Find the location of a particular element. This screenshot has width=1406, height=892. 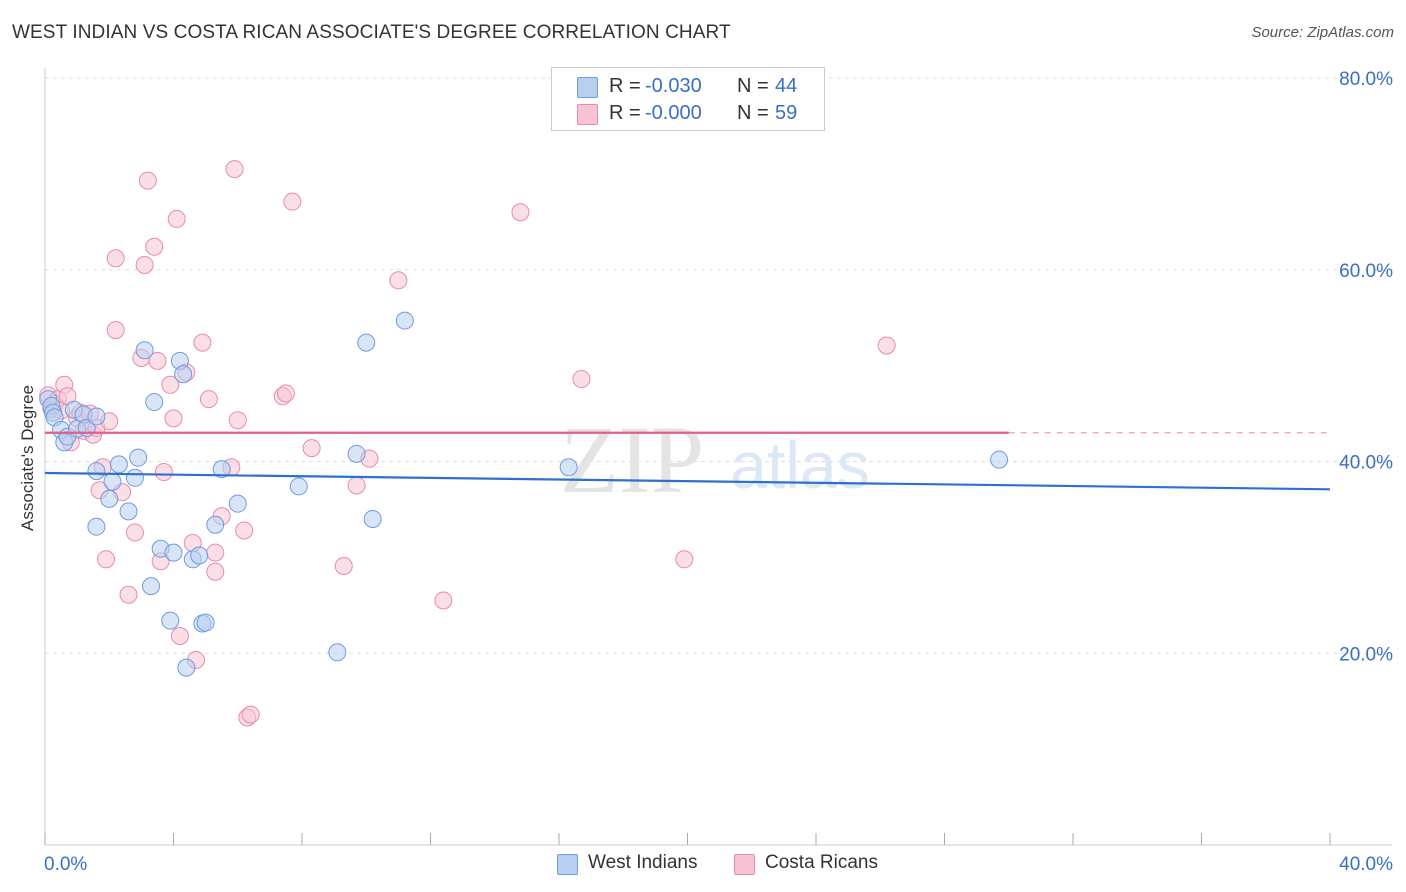

series-name: West Indians is located at coordinates (643, 862).